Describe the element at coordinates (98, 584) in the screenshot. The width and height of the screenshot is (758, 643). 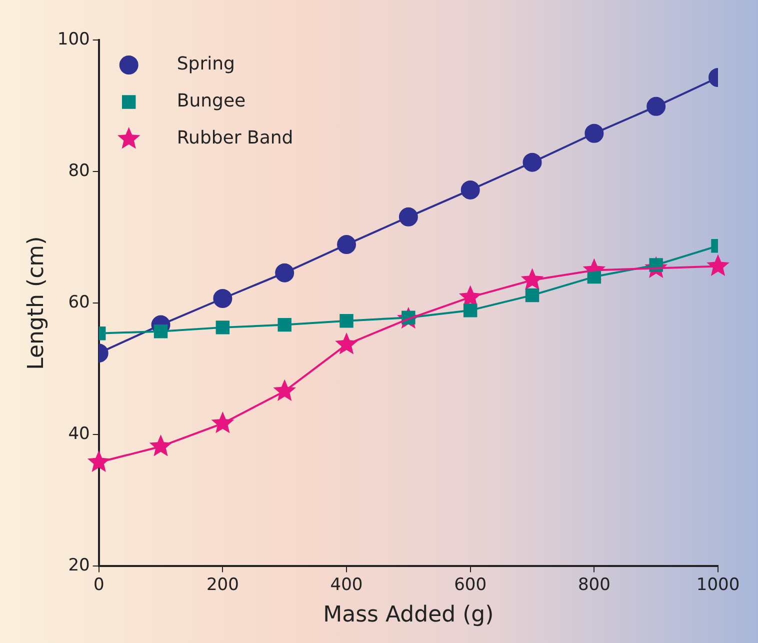
I see `x-tick-label: 0` at that location.